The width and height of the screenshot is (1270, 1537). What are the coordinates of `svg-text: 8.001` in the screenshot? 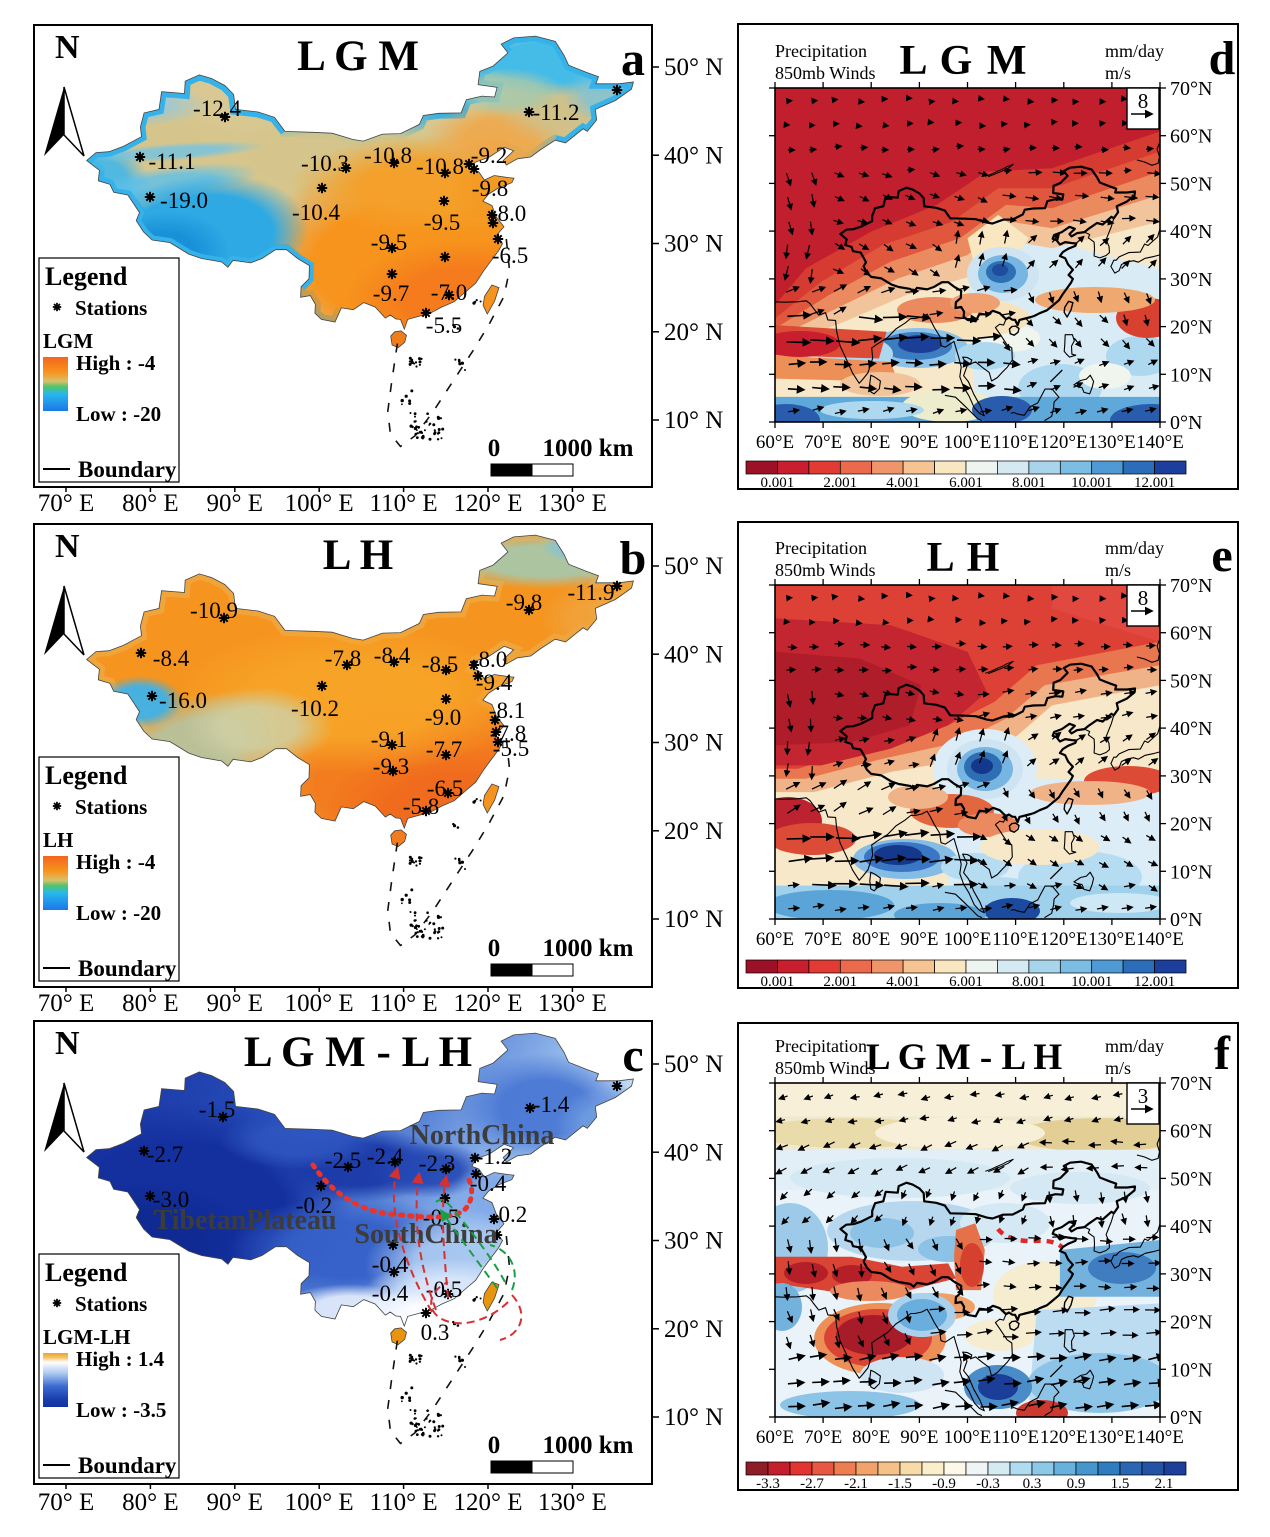 It's located at (1029, 982).